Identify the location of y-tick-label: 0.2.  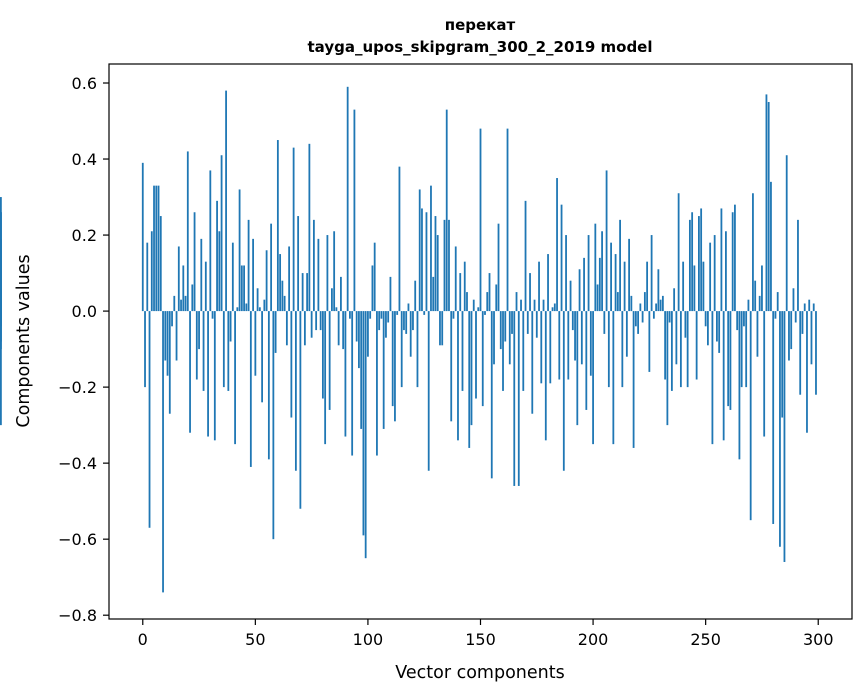
(84, 235).